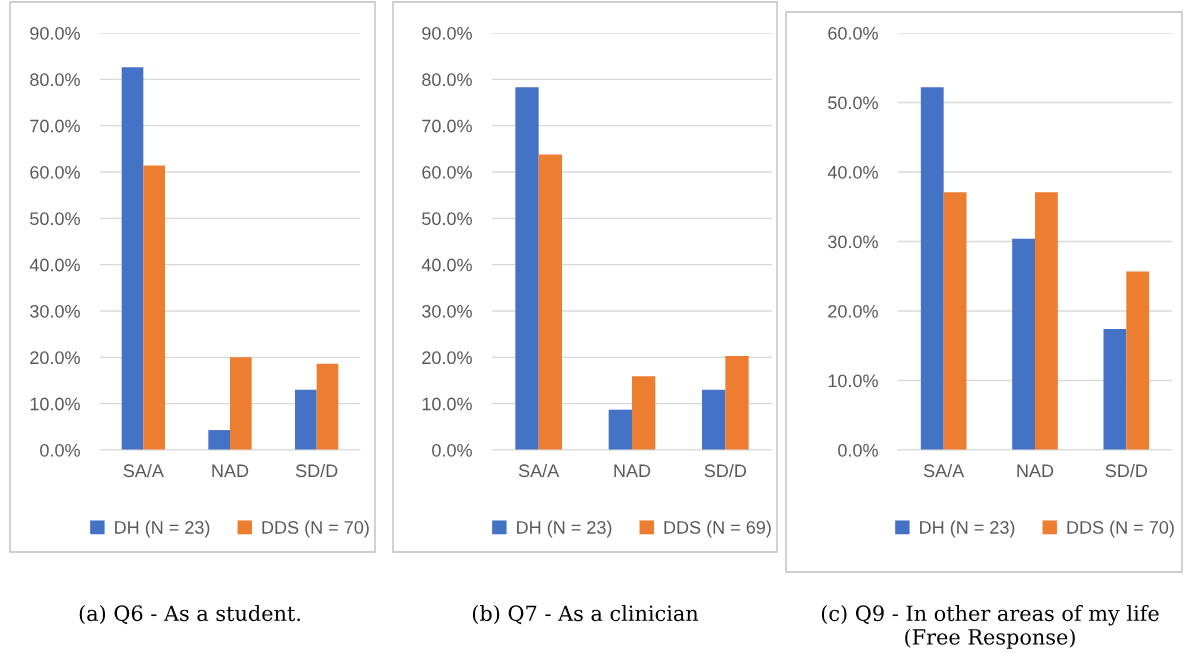 This screenshot has width=1190, height=654. What do you see at coordinates (189, 615) in the screenshot?
I see `text: (a) Q6 - As a student.` at bounding box center [189, 615].